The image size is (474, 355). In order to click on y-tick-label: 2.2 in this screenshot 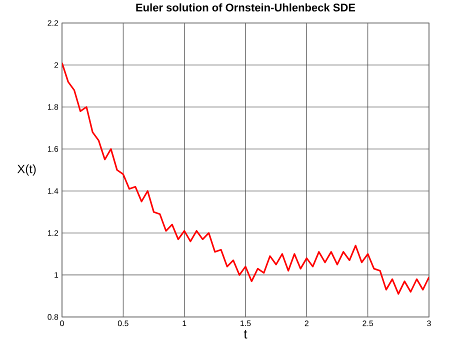, I will do `click(53, 23)`.